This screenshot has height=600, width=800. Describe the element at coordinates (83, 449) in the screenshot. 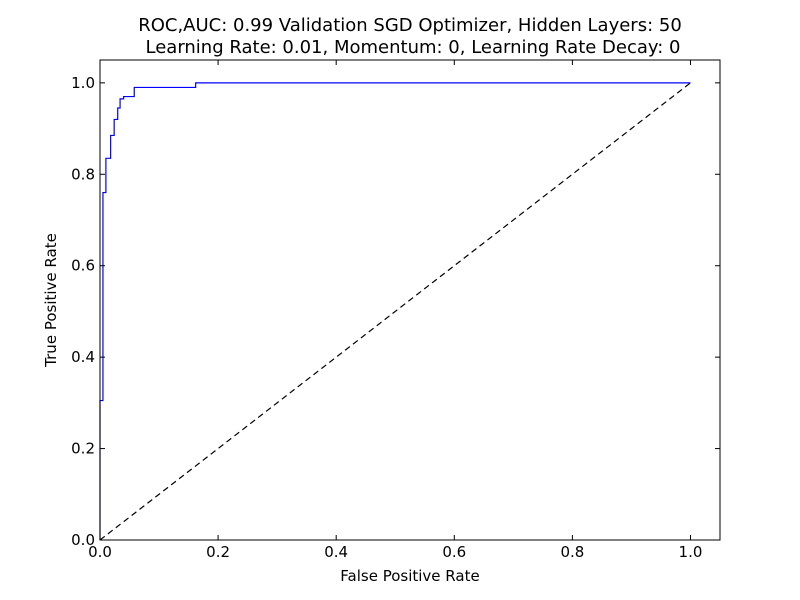

I see `y-tick-label: 0.2` at that location.